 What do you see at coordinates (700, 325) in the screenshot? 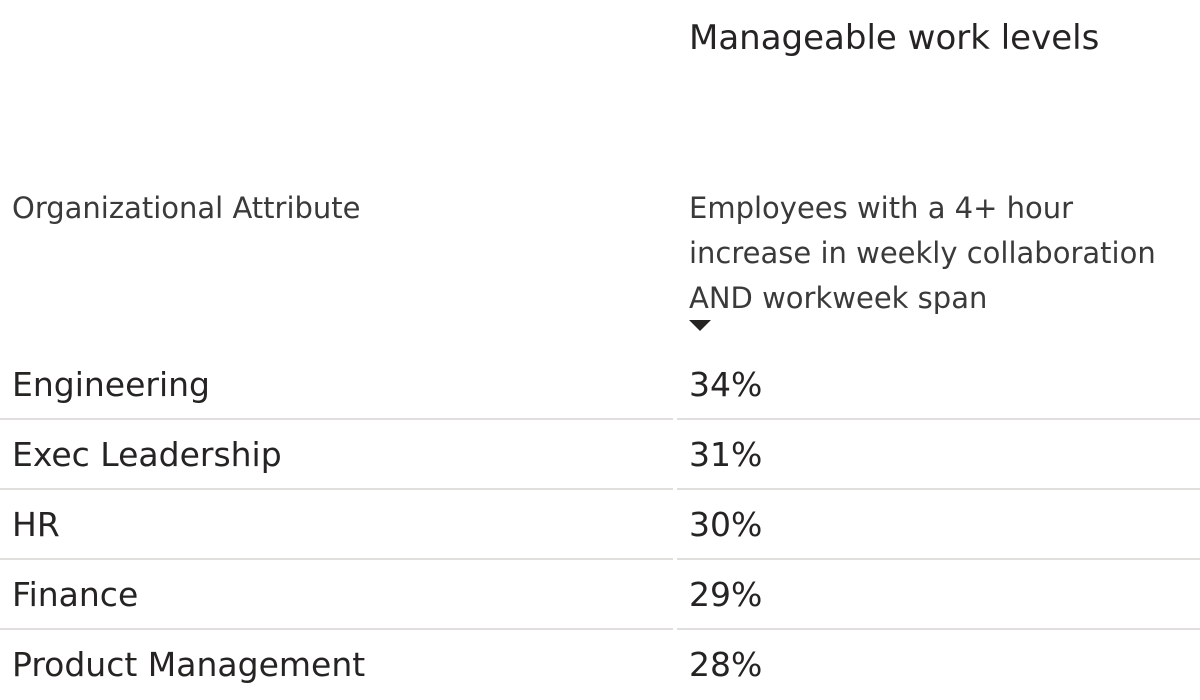
I see `sort-descending-icon` at bounding box center [700, 325].